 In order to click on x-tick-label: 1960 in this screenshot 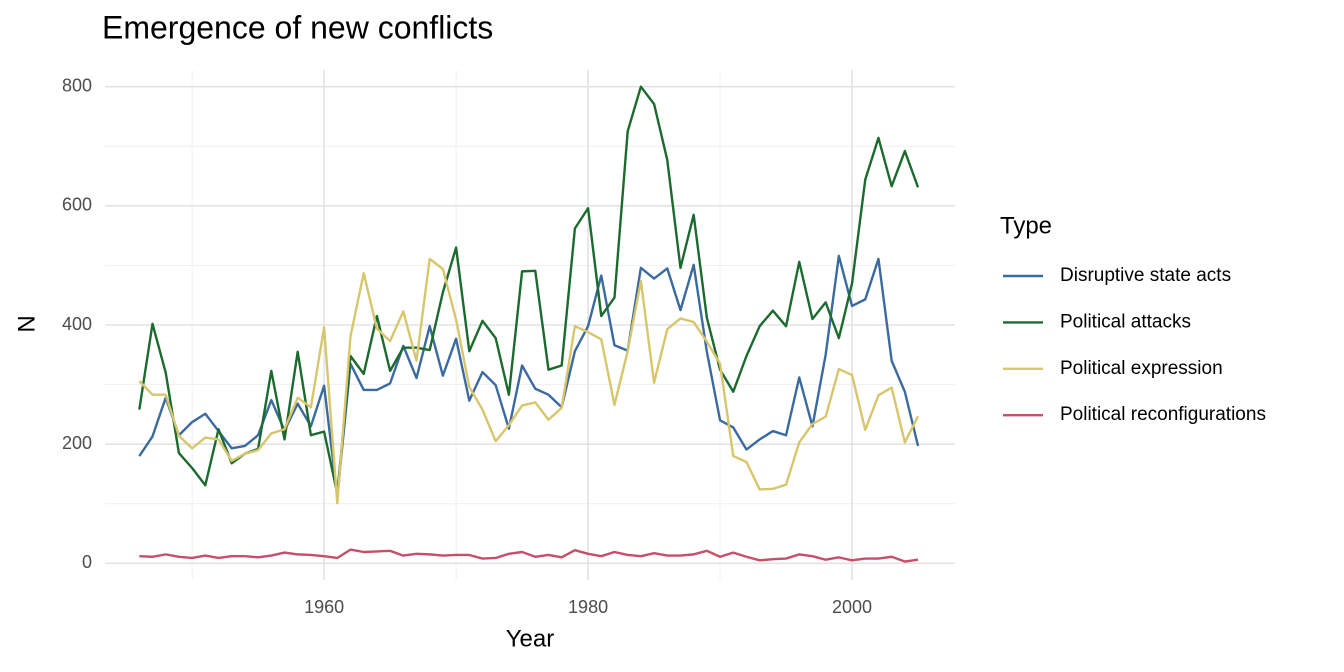, I will do `click(324, 607)`.